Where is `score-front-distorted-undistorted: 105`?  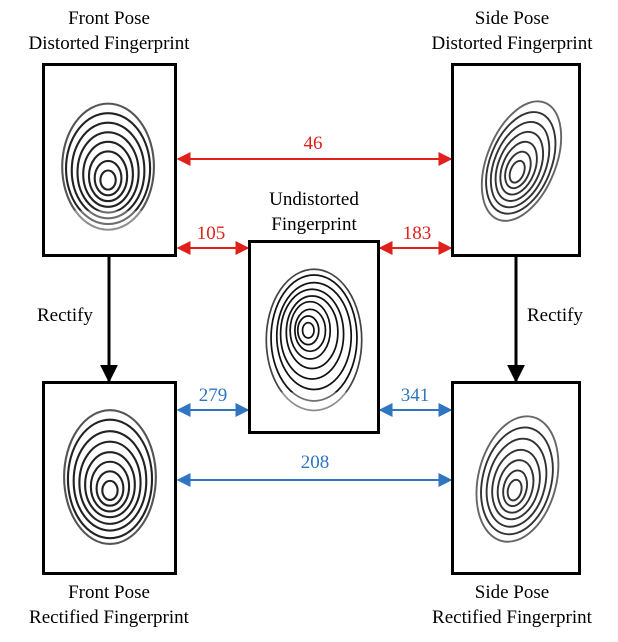 score-front-distorted-undistorted: 105 is located at coordinates (211, 233).